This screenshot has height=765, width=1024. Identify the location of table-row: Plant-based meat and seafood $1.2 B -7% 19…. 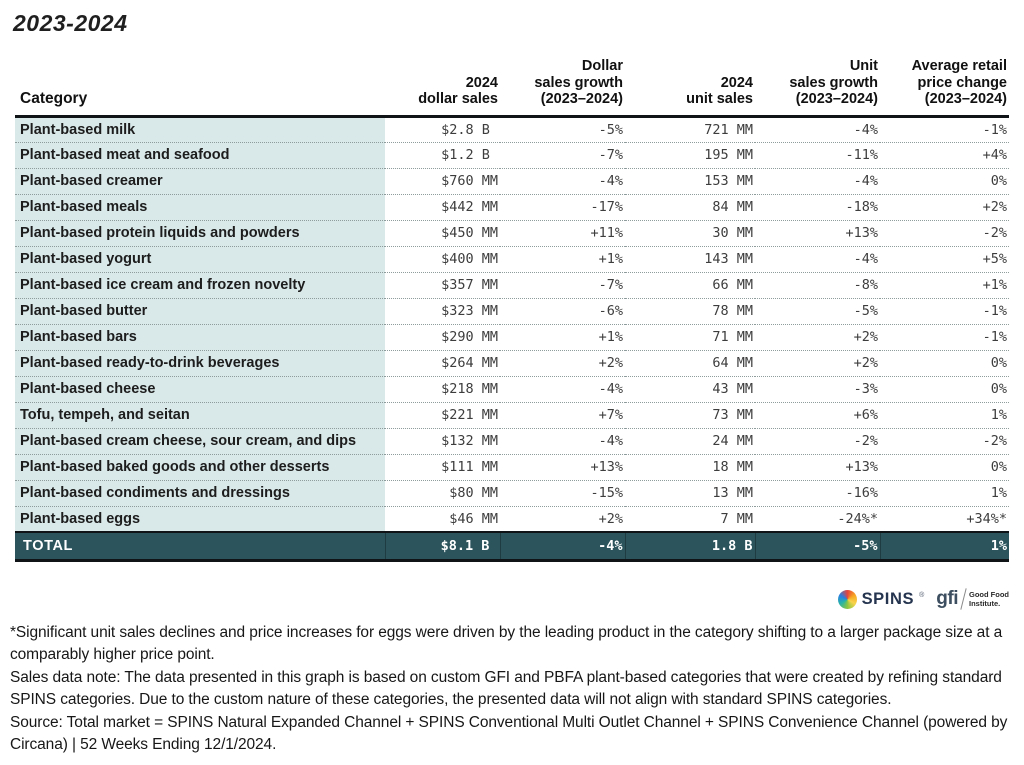
(512, 155).